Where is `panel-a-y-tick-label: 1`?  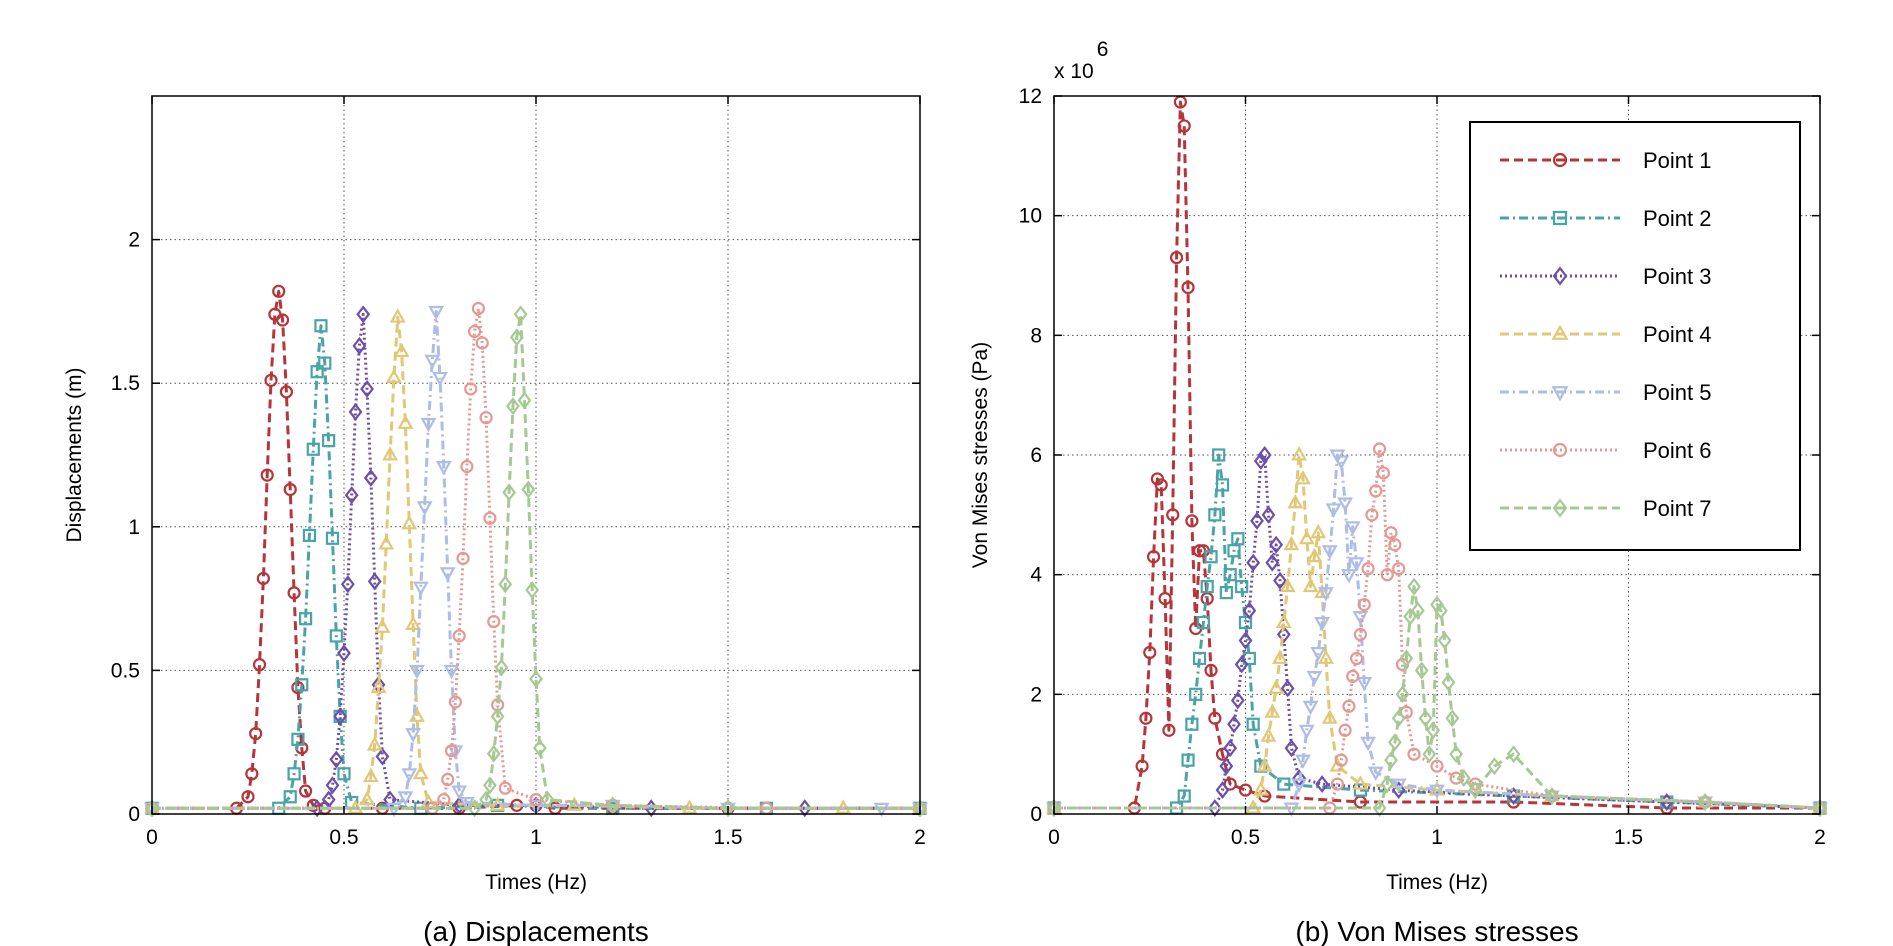
panel-a-y-tick-label: 1 is located at coordinates (134, 527).